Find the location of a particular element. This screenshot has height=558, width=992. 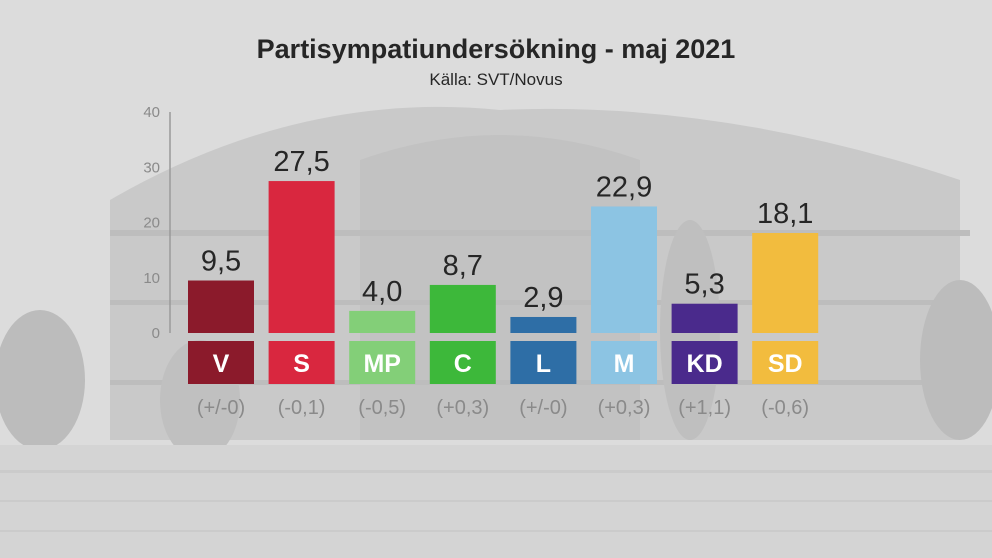

y-tick-label: 20 is located at coordinates (151, 223).